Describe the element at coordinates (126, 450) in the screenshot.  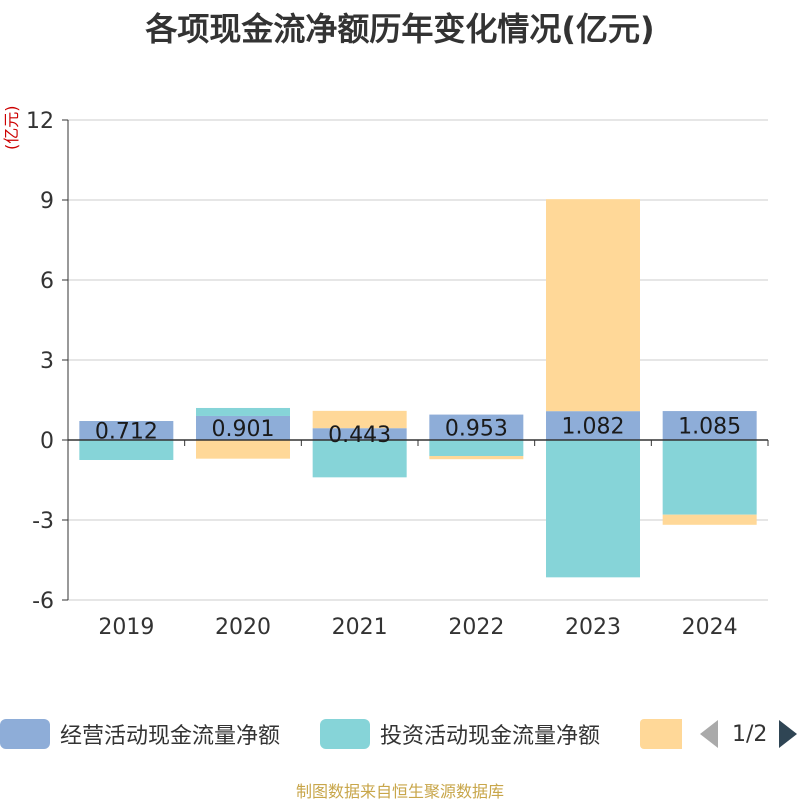
I see `bar-series1-2019` at that location.